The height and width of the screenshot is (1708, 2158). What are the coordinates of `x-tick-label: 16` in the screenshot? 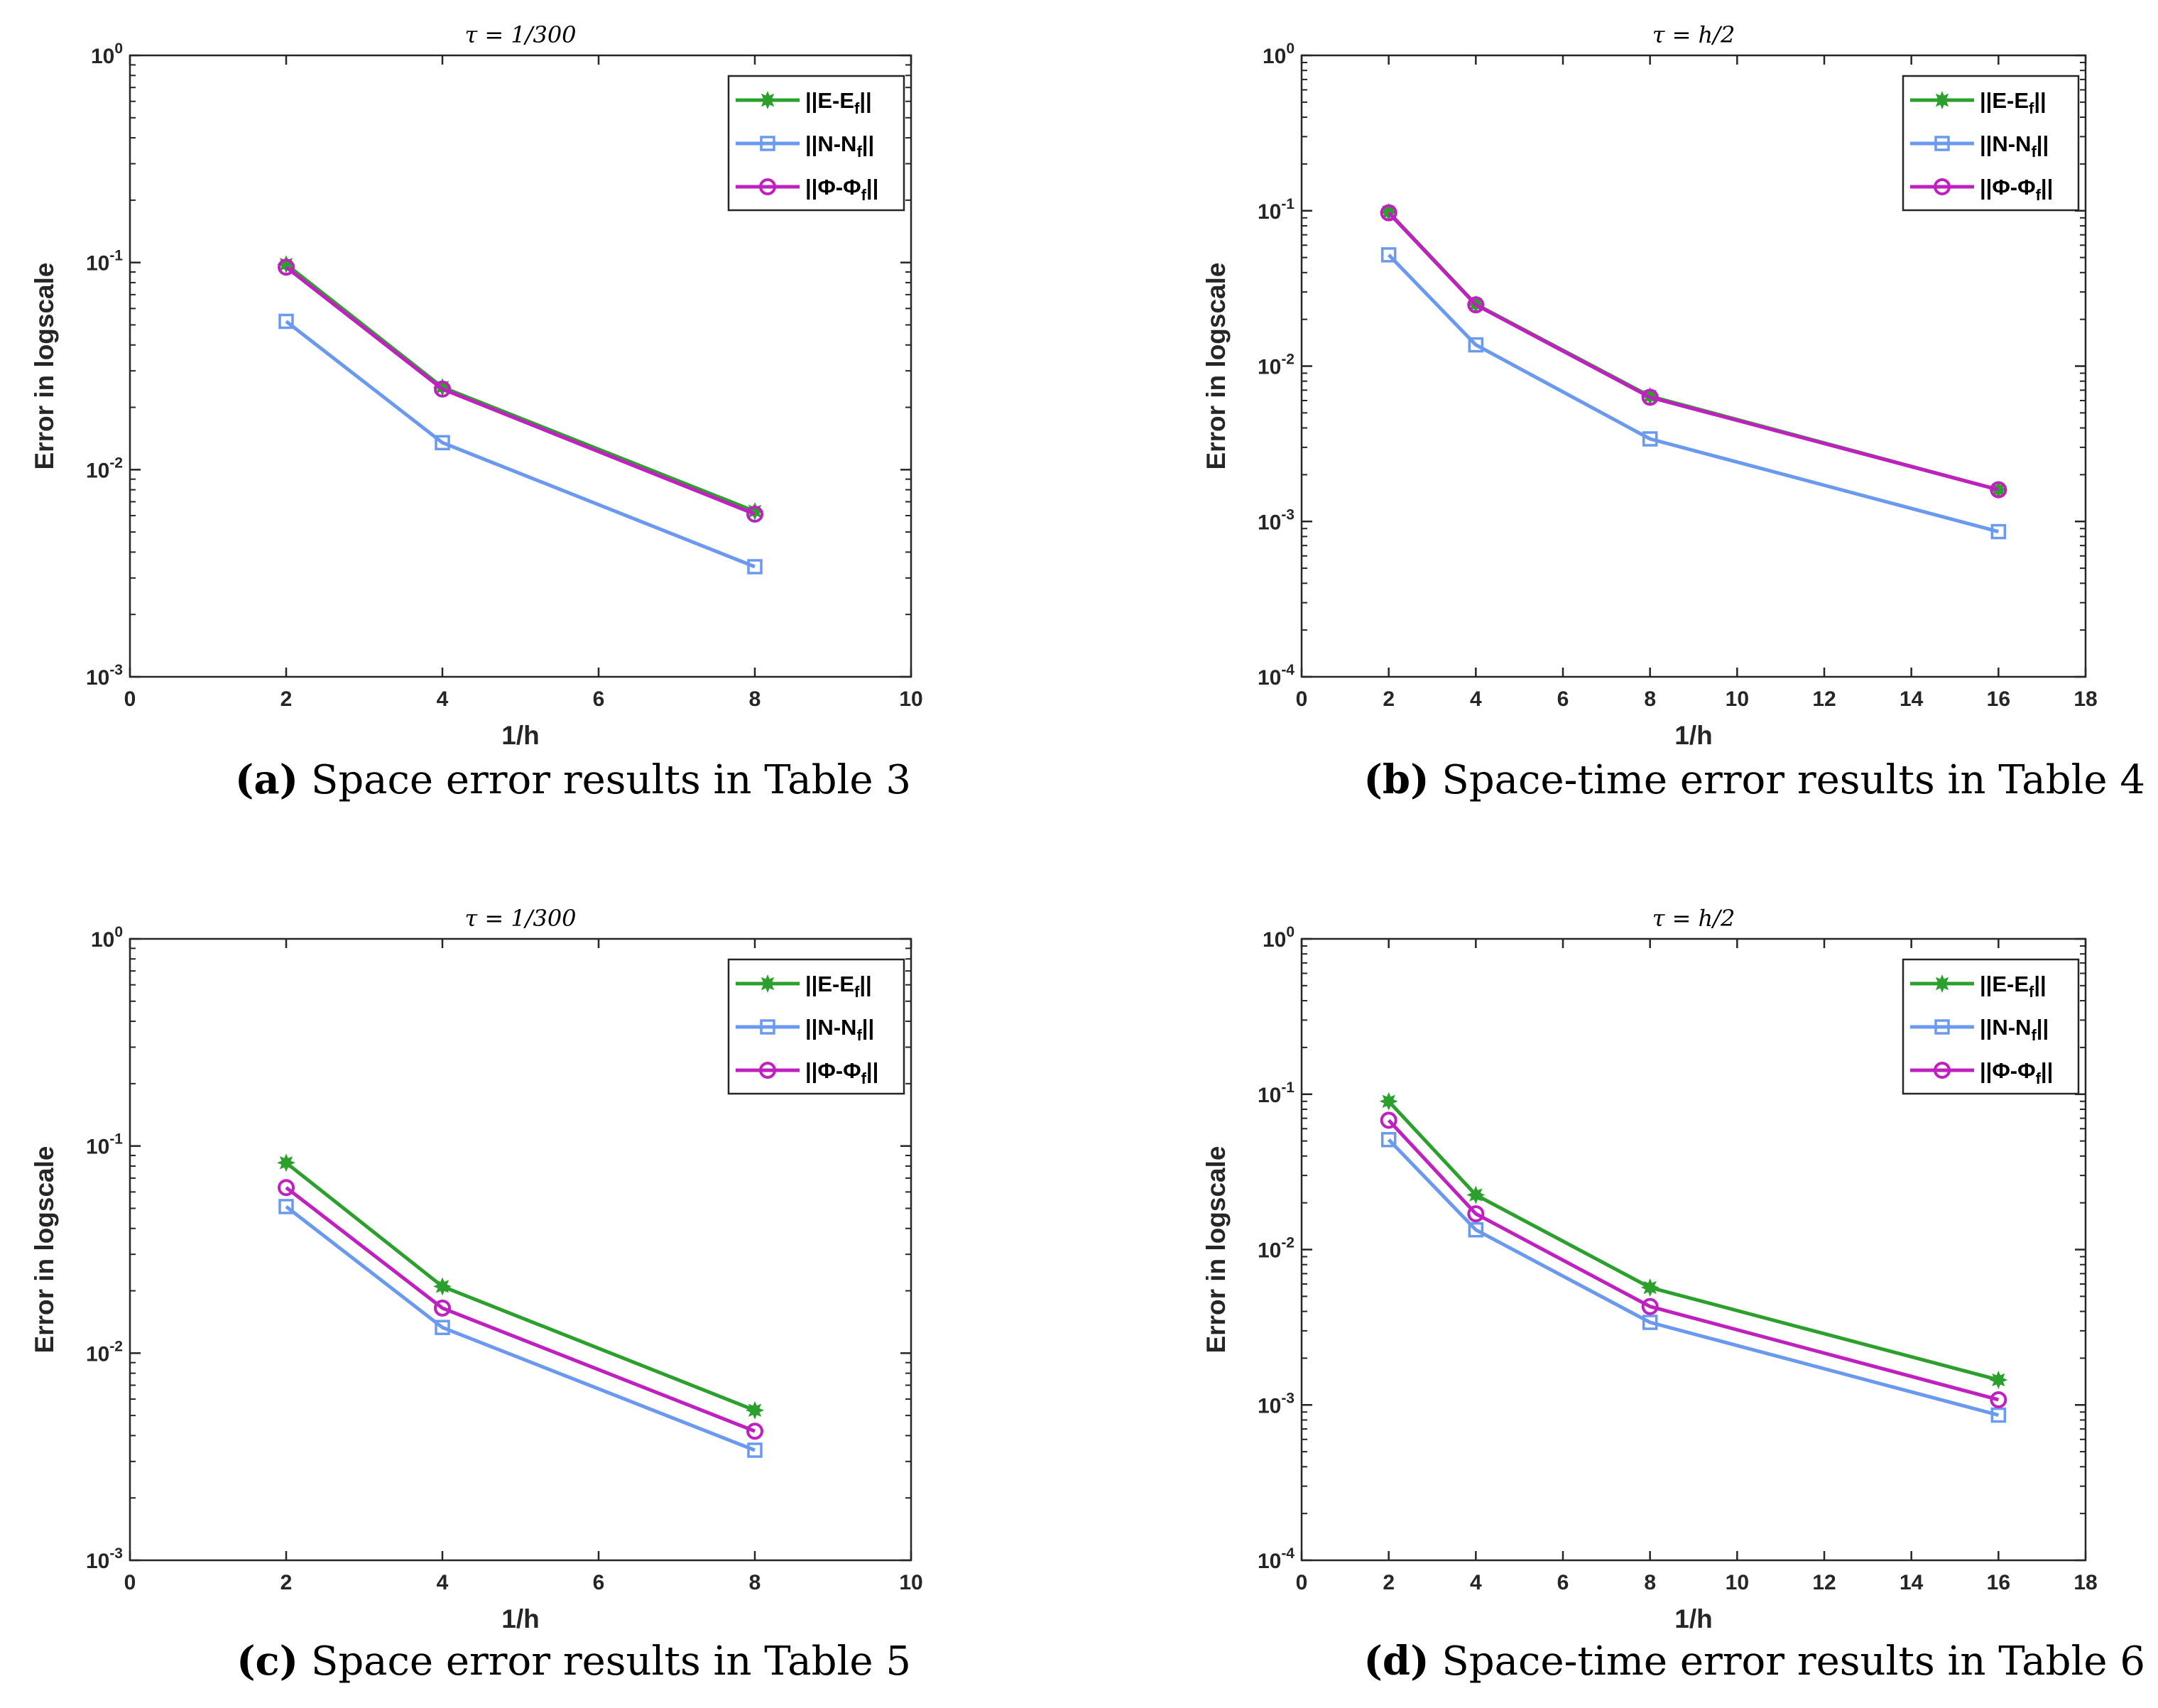 It's located at (1999, 699).